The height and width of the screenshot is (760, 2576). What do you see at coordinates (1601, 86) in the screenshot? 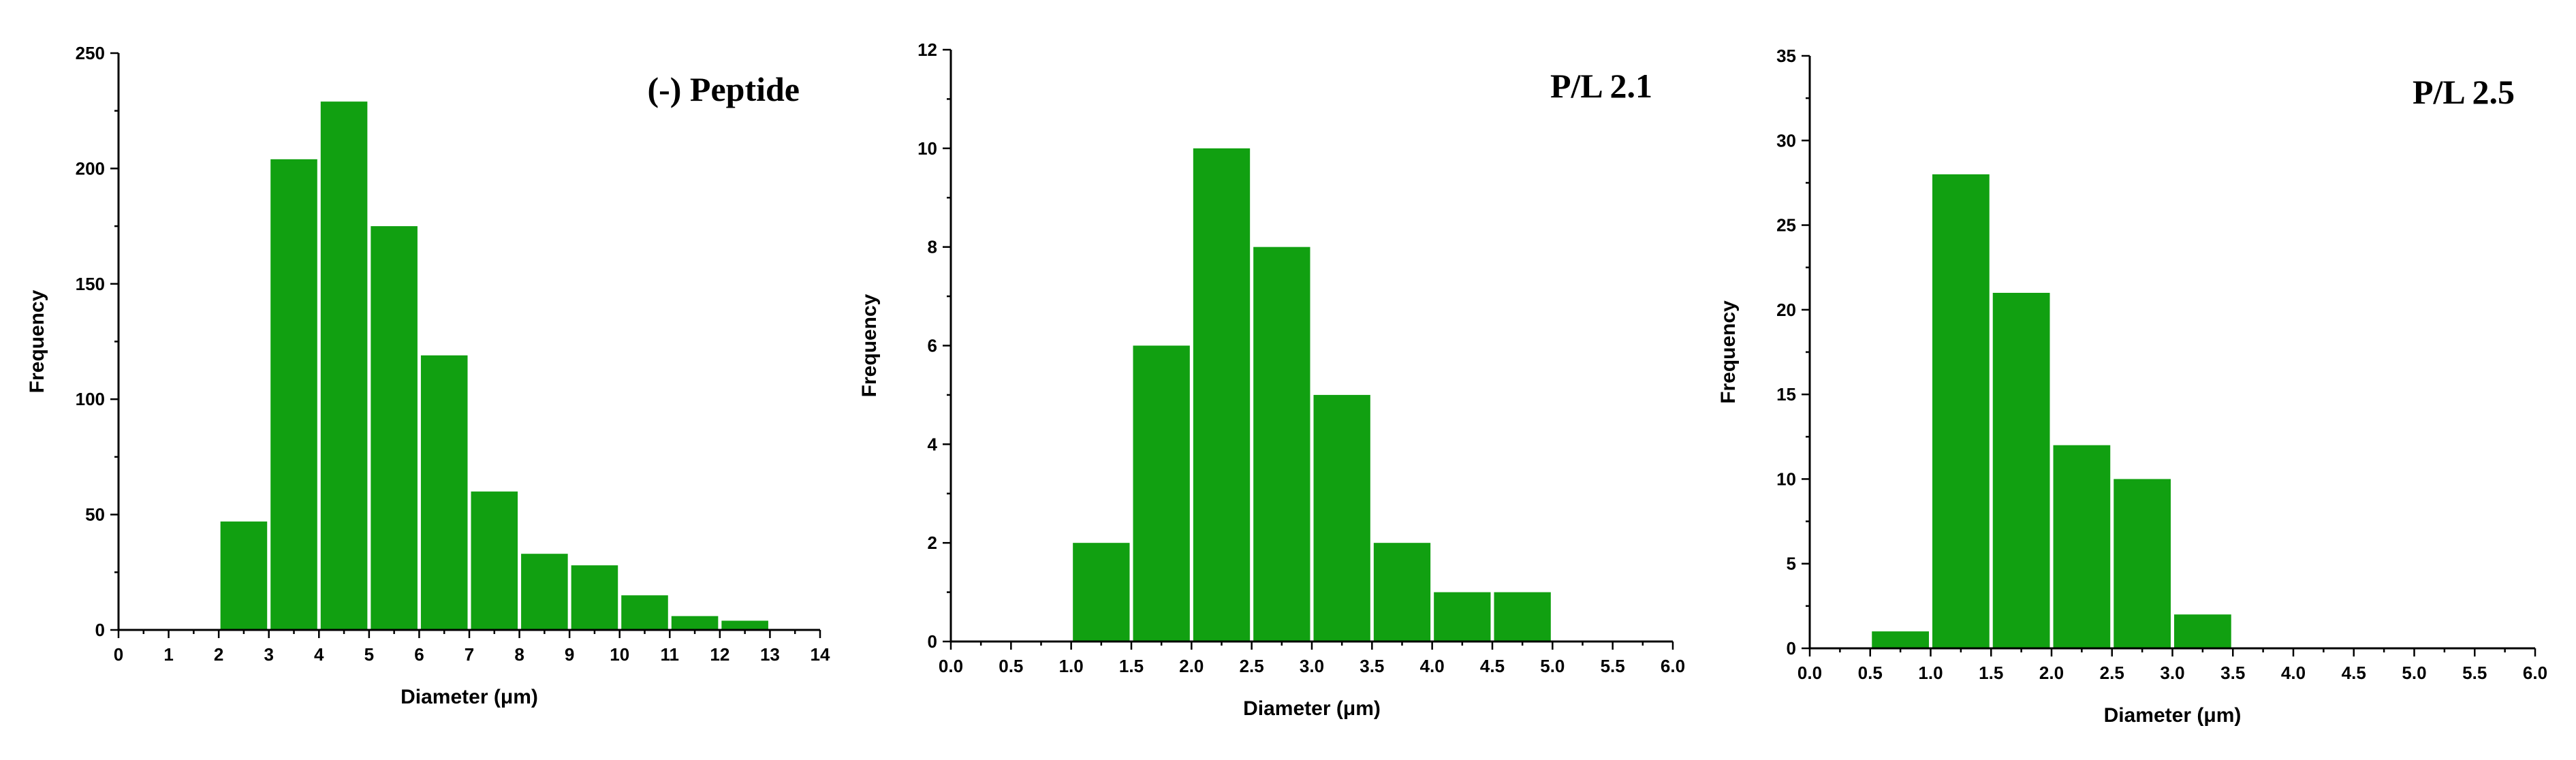
I see `panel-title: P/L 2.1` at bounding box center [1601, 86].